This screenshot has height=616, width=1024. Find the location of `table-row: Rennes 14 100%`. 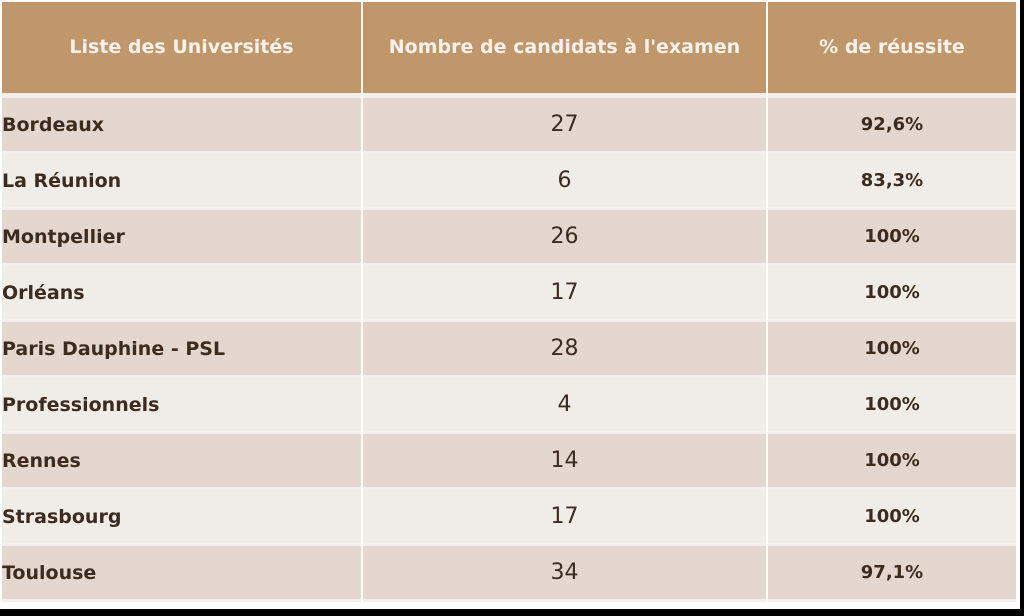

table-row: Rennes 14 100% is located at coordinates (509, 462).